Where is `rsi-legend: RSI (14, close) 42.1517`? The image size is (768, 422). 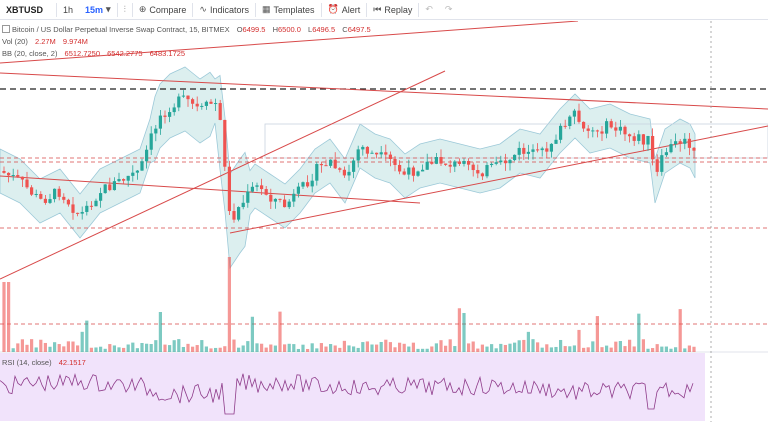 rsi-legend: RSI (14, close) 42.1517 is located at coordinates (44, 362).